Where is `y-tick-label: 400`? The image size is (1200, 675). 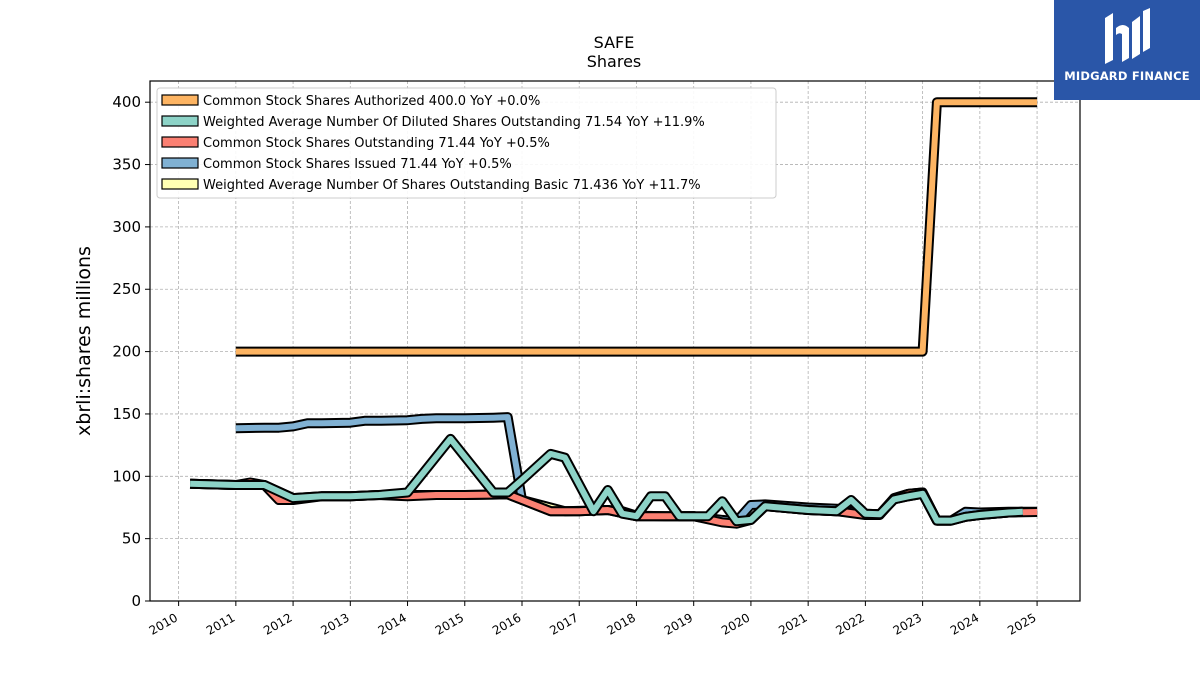 y-tick-label: 400 is located at coordinates (126, 102).